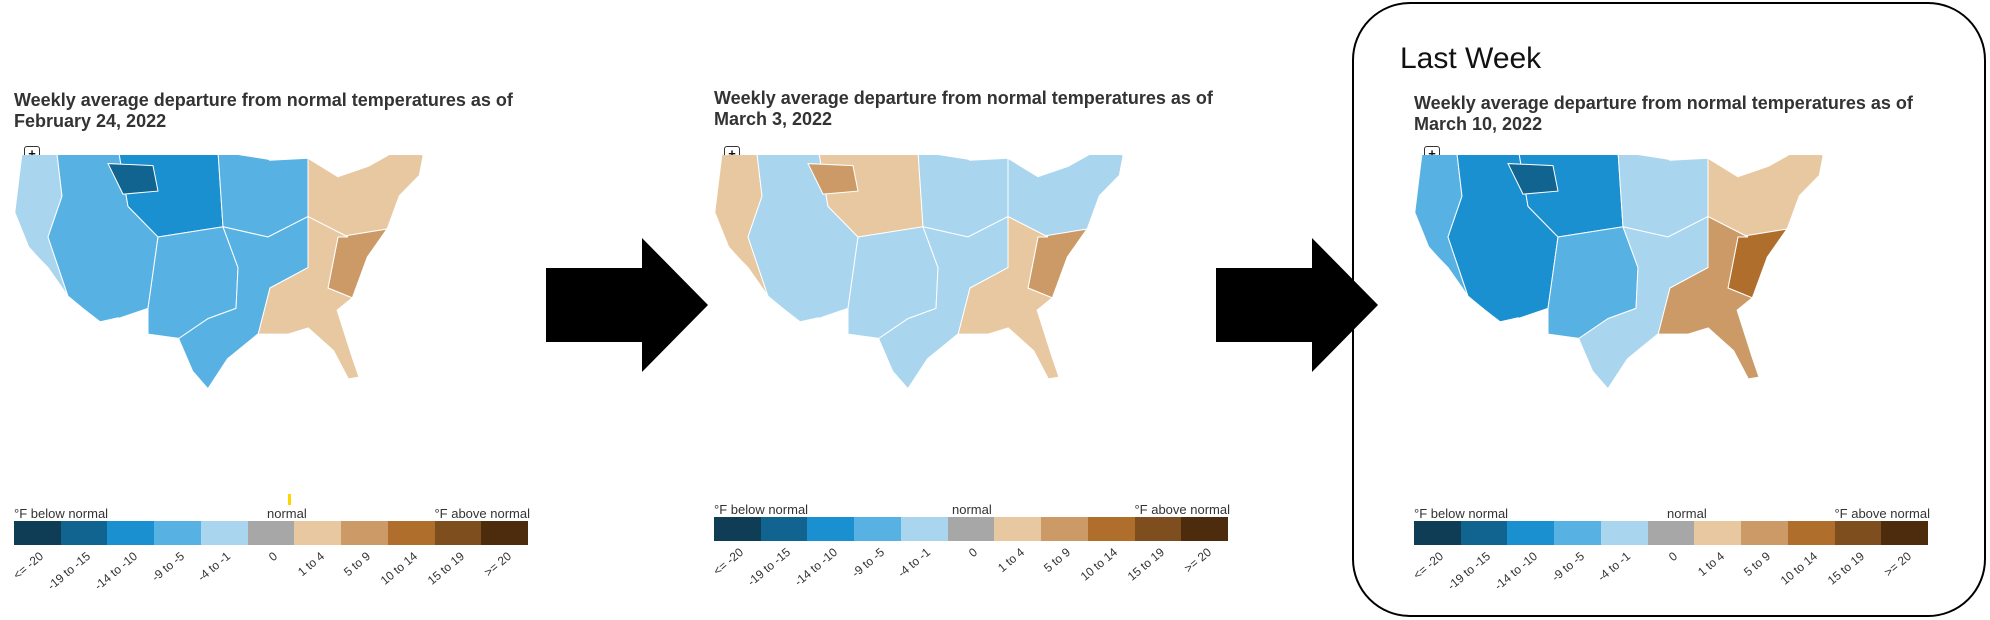 The image size is (1990, 620). Describe the element at coordinates (289, 499) in the screenshot. I see `value-marker` at that location.